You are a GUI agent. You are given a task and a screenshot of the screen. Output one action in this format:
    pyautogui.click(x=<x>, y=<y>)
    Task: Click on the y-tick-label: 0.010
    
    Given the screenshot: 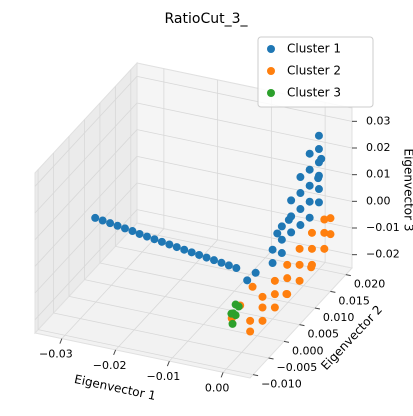 What is the action you would take?
    pyautogui.click(x=339, y=317)
    